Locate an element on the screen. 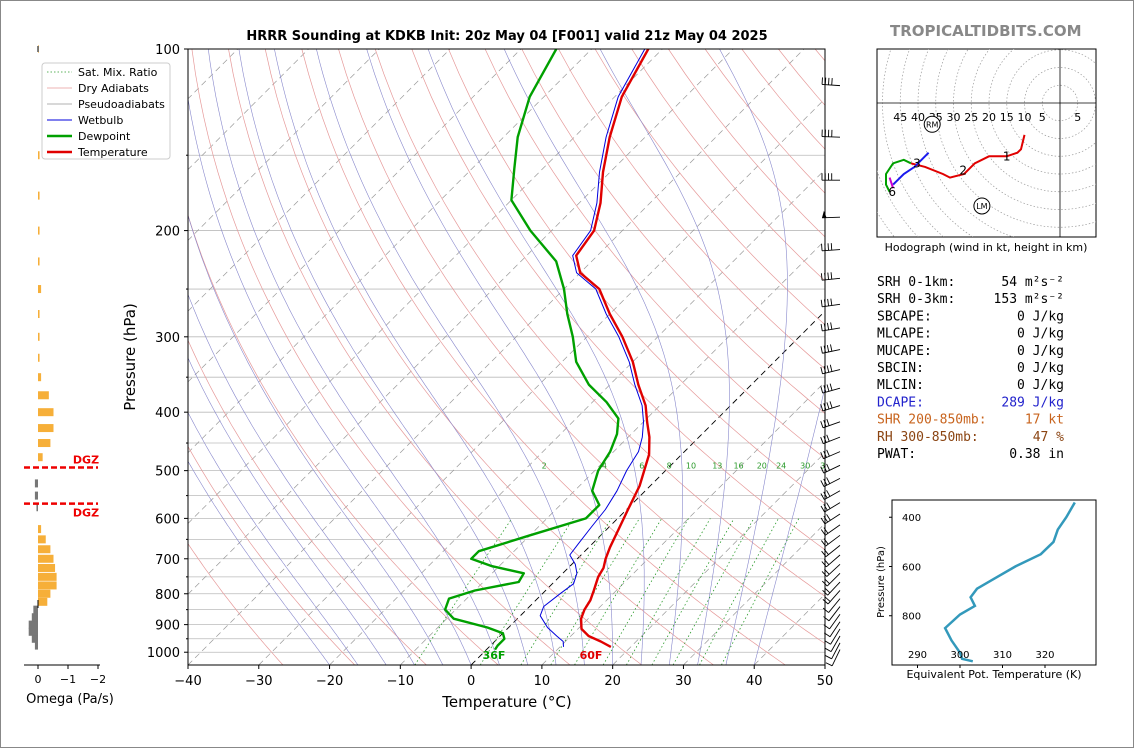  rm-label: RM is located at coordinates (932, 124).